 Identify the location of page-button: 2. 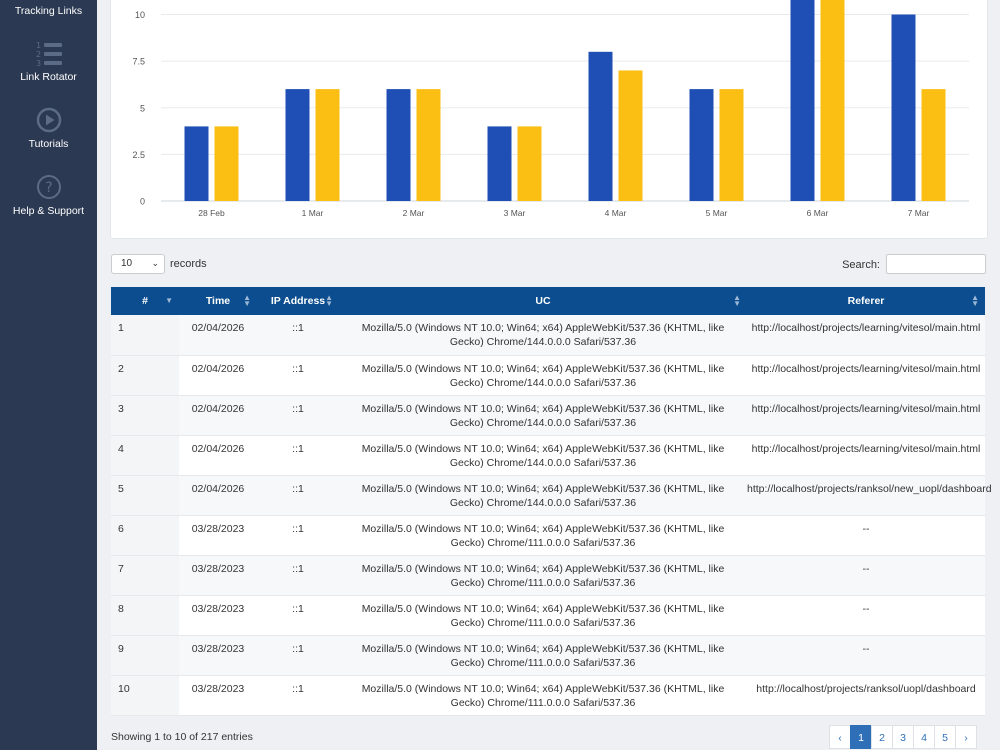
(882, 737).